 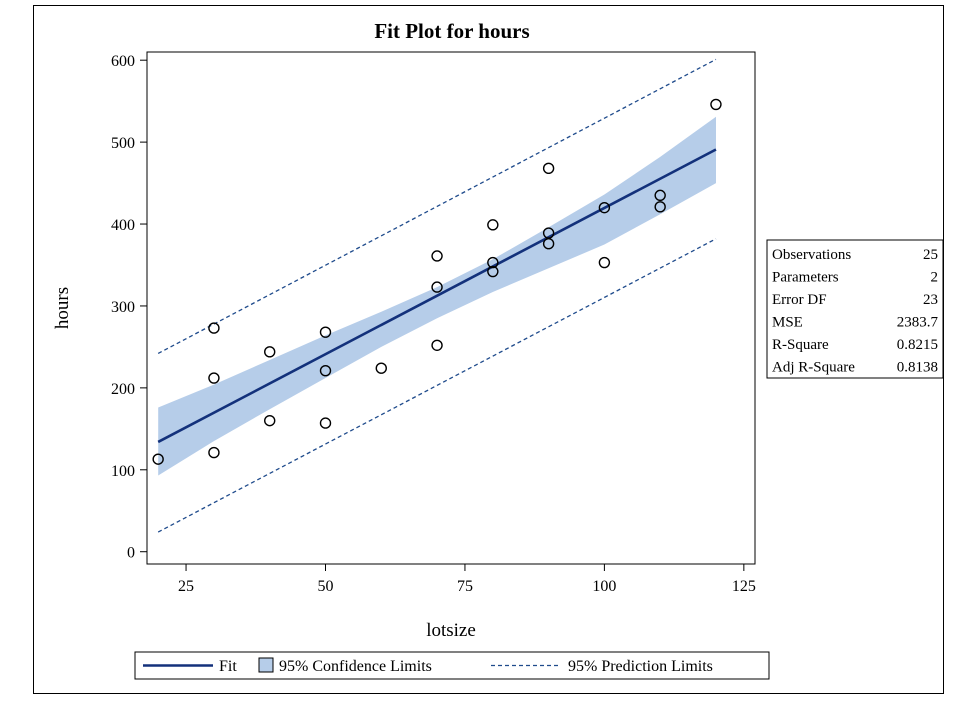 I want to click on legend-fit-label: Fit, so click(x=228, y=666).